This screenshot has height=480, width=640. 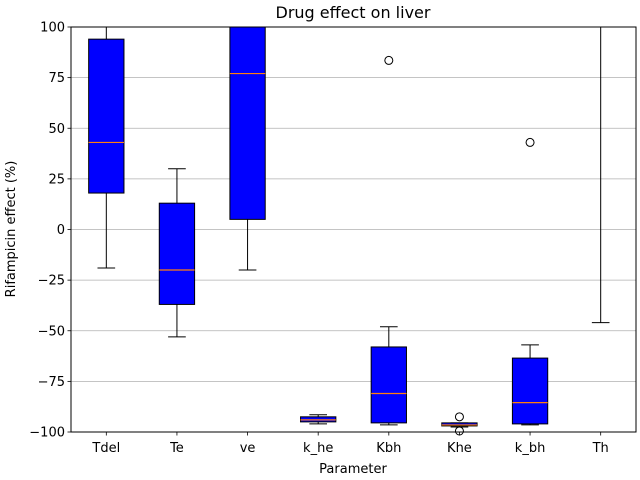 I want to click on x-tick-label-tdel: Tdel, so click(x=105, y=448).